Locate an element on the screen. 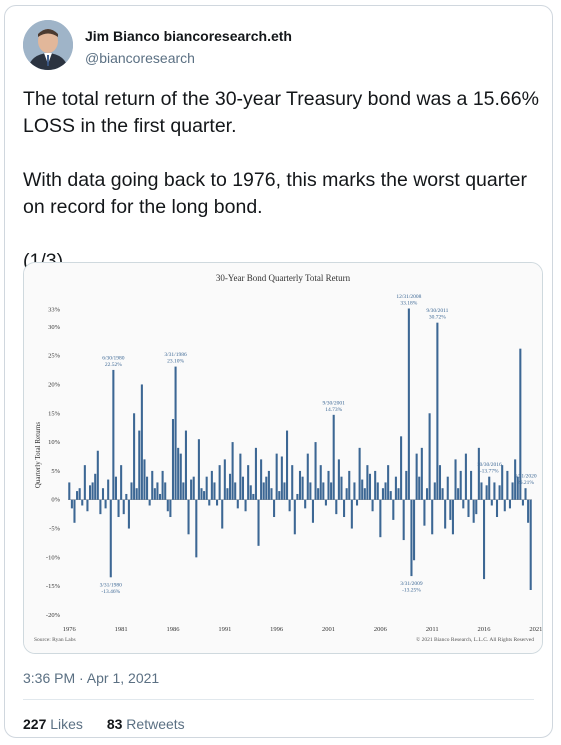 The image size is (561, 745). retweets-count: 83 is located at coordinates (114, 724).